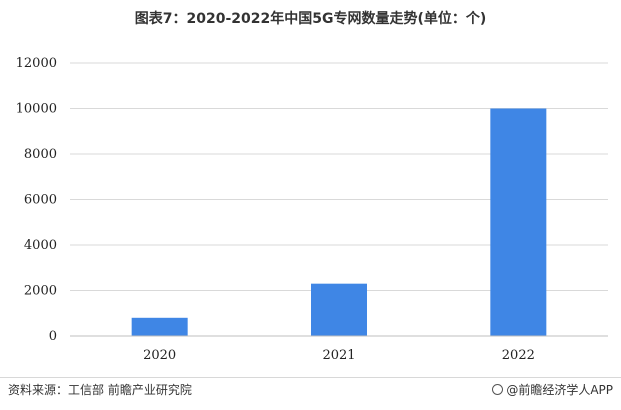 This screenshot has width=621, height=410. Describe the element at coordinates (36, 63) in the screenshot. I see `y-tick-label: 12000` at that location.